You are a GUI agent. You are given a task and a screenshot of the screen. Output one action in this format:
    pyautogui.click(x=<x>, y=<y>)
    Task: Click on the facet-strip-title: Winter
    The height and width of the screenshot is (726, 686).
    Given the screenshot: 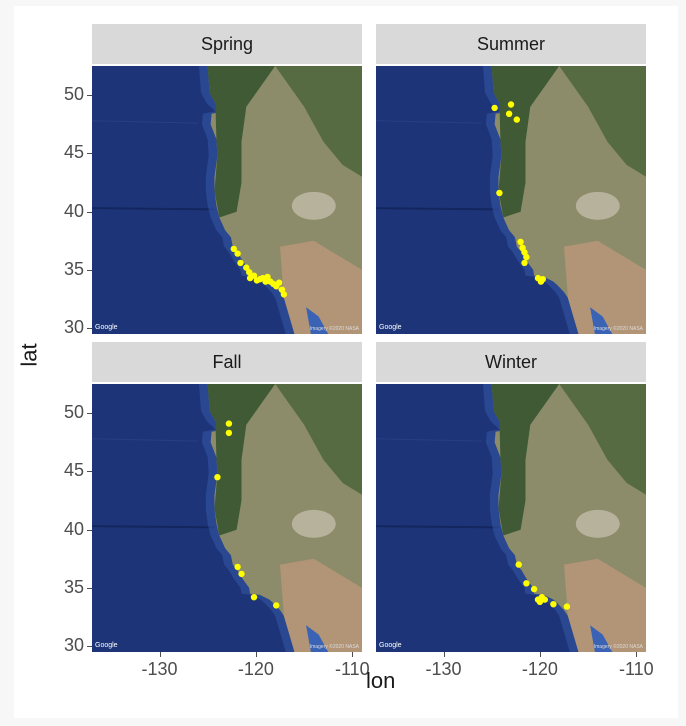 What is the action you would take?
    pyautogui.click(x=511, y=362)
    